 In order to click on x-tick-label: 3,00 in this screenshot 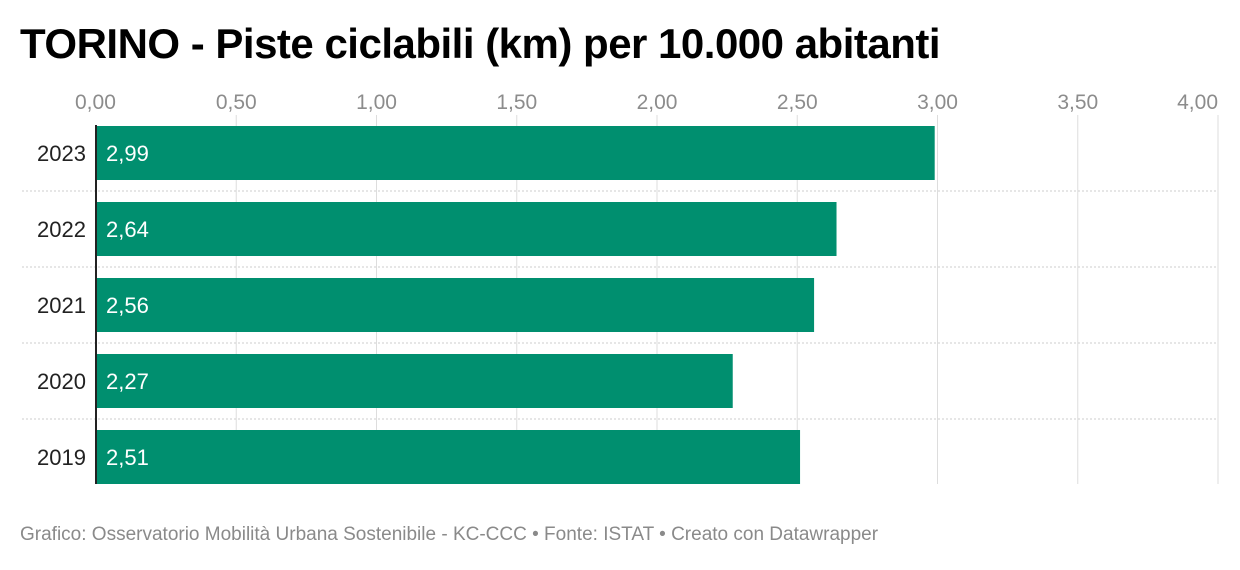, I will do `click(937, 102)`.